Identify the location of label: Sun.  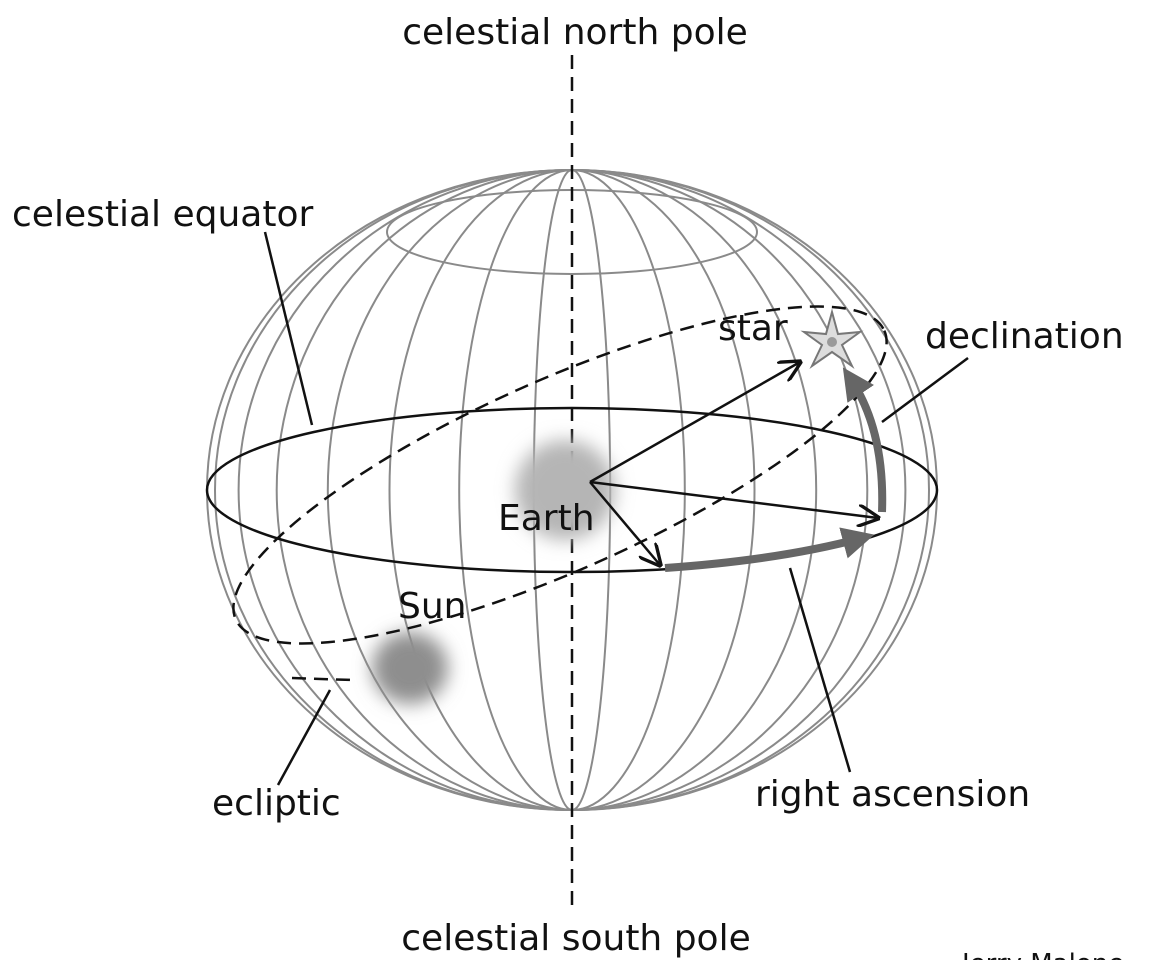
(432, 606).